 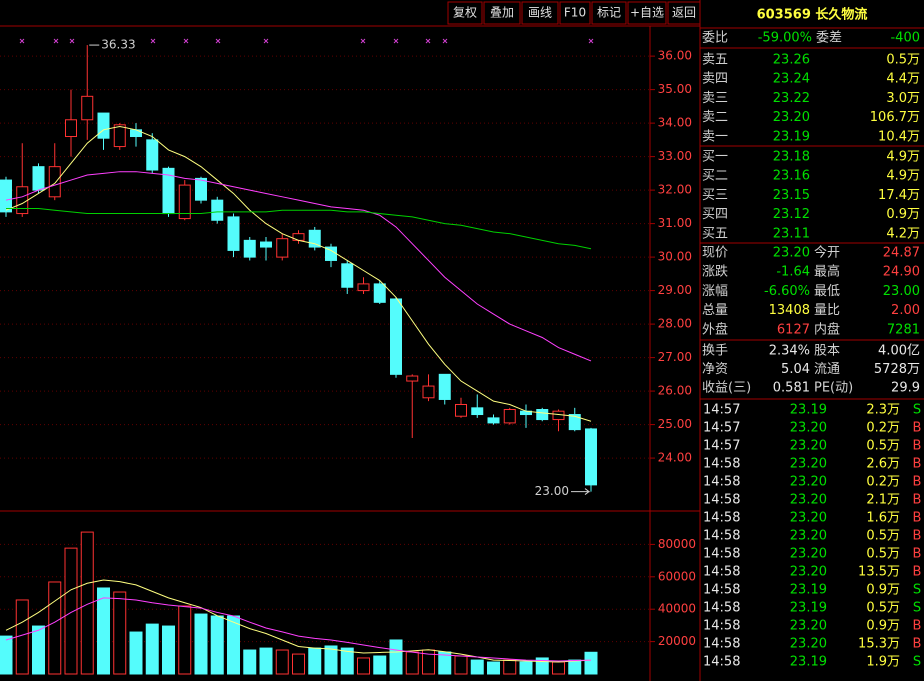 I want to click on y-tick-label: 60000, so click(x=677, y=576).